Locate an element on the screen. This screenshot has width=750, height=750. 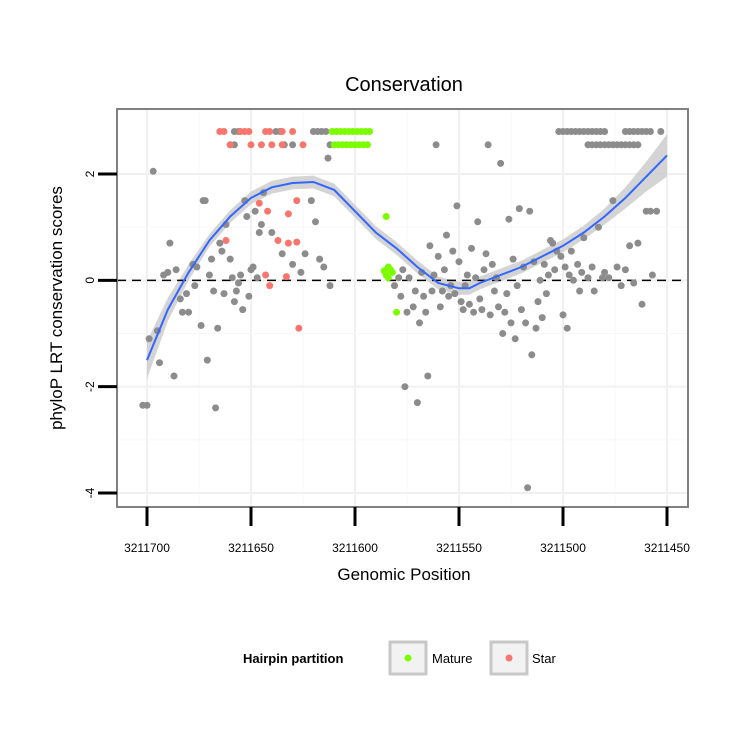
y-tick-label: -4 is located at coordinates (90, 492).